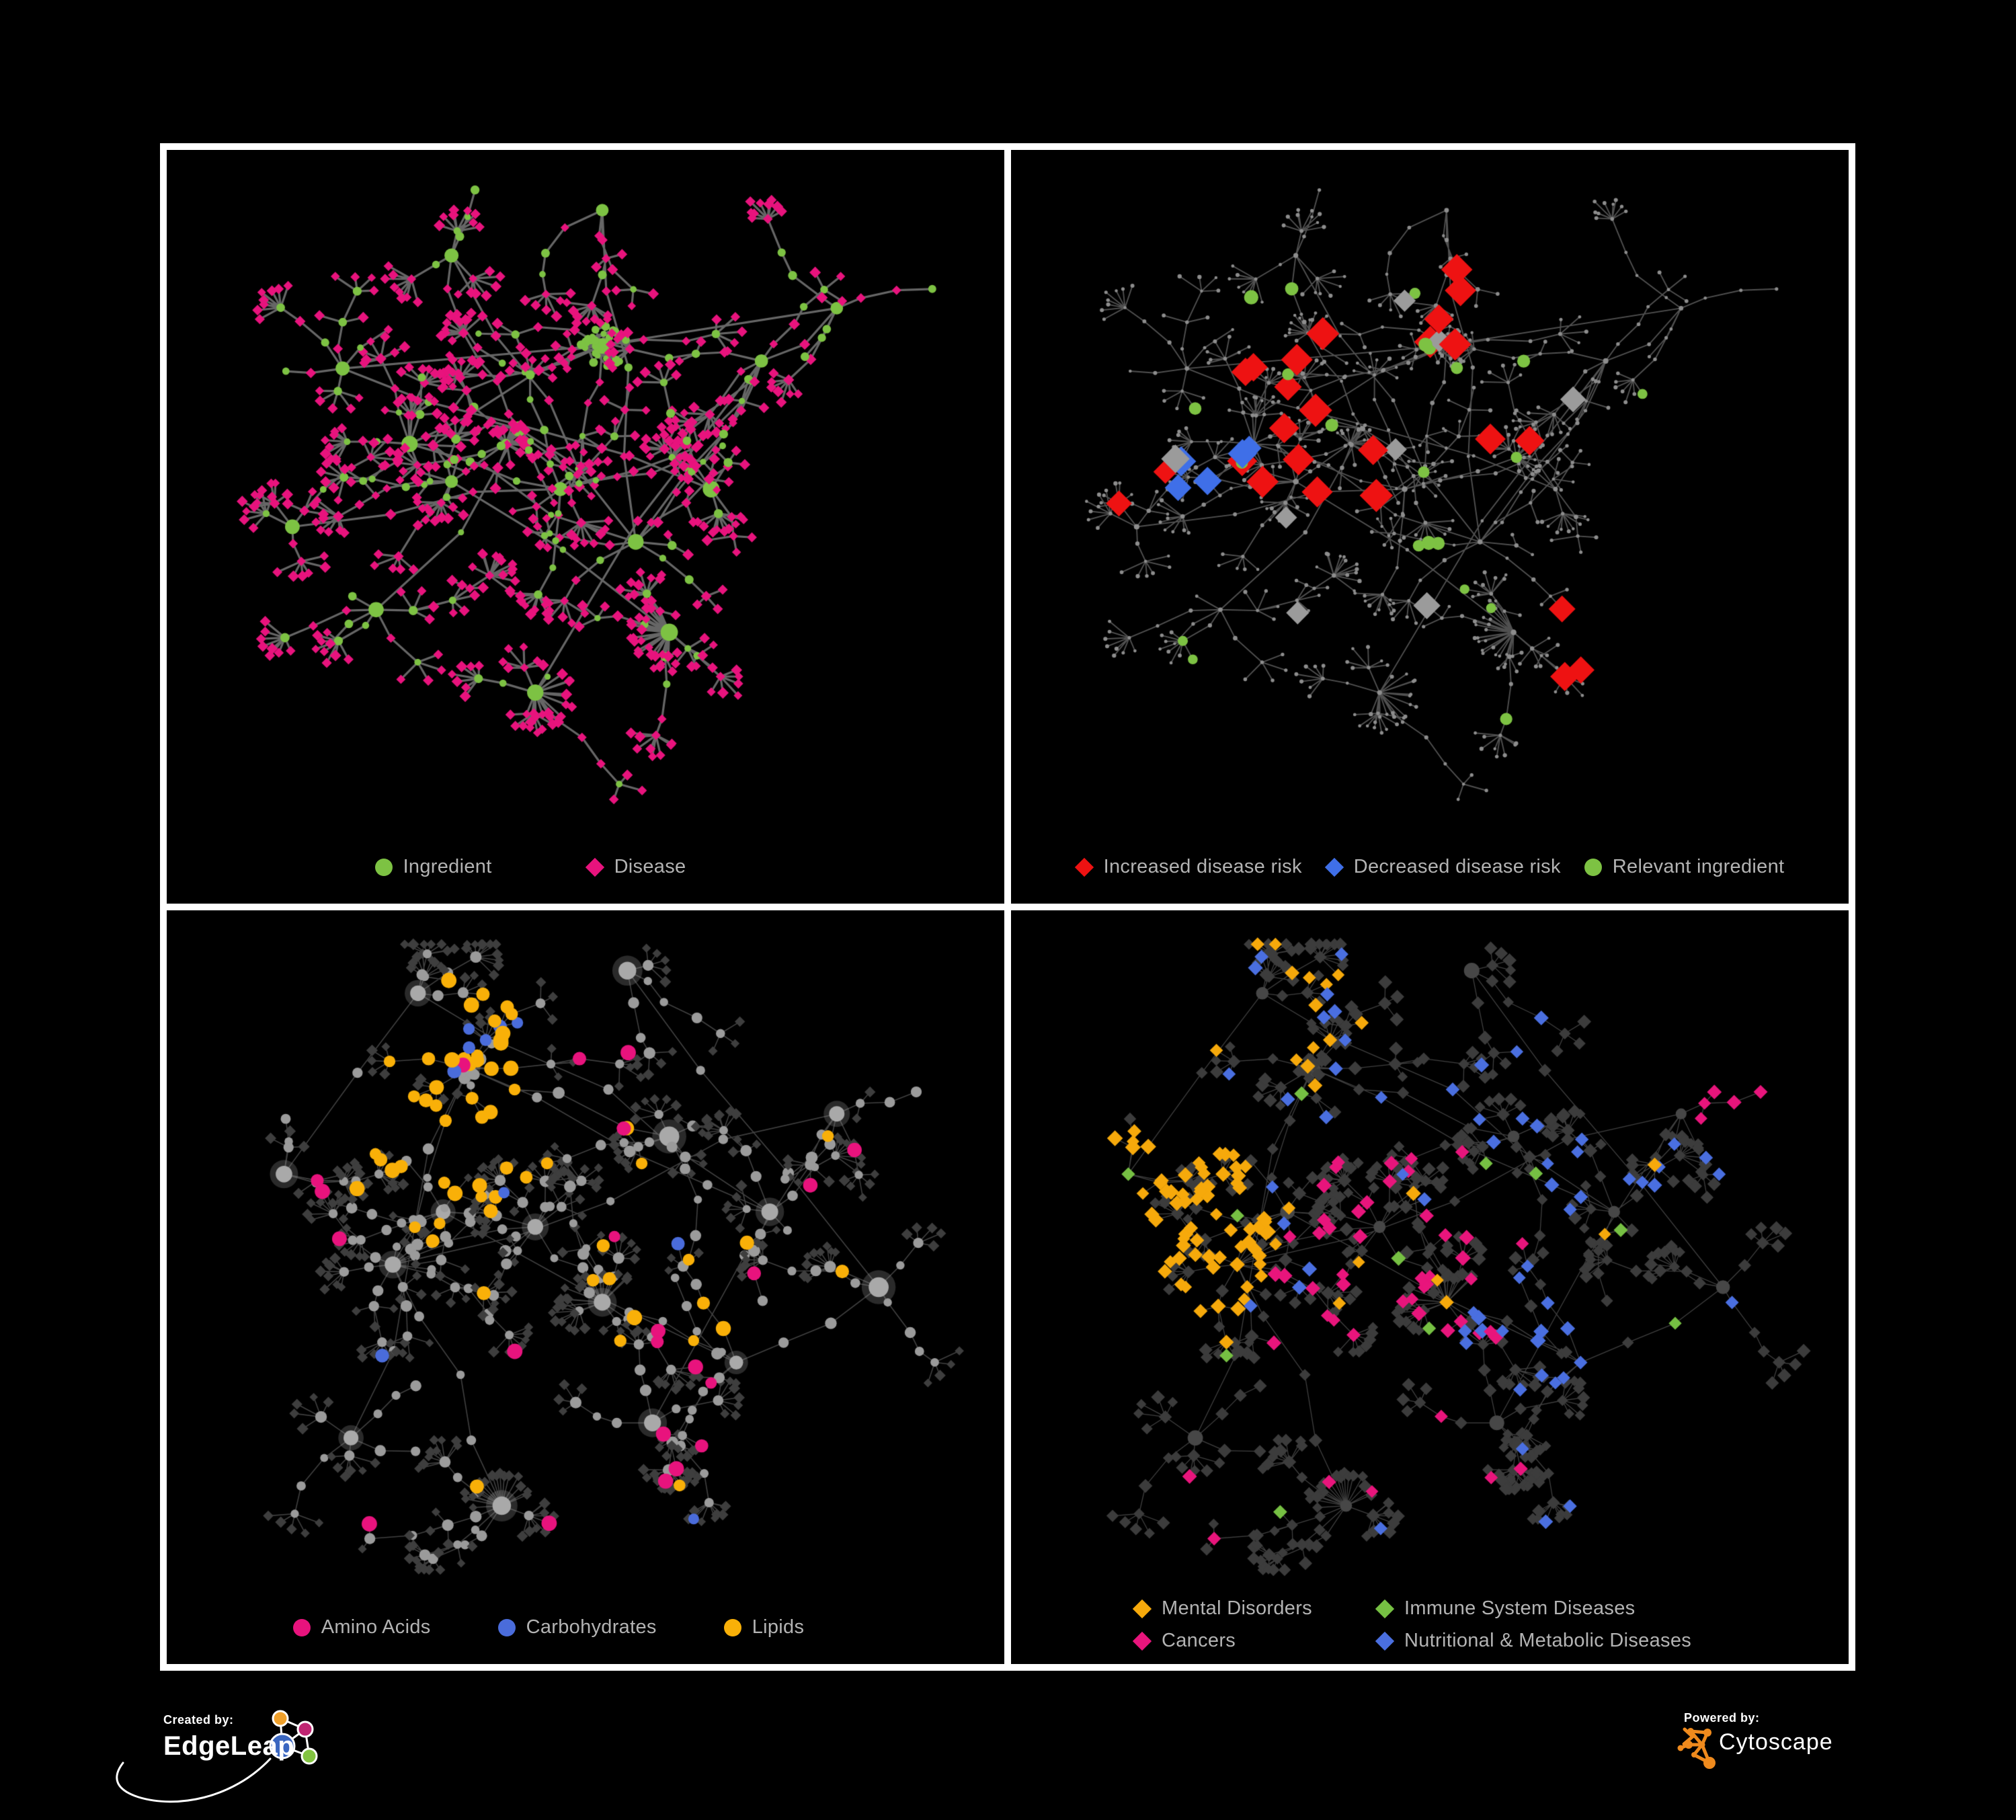  Describe the element at coordinates (1520, 1608) in the screenshot. I see `legend-label: Immune System Diseases` at that location.